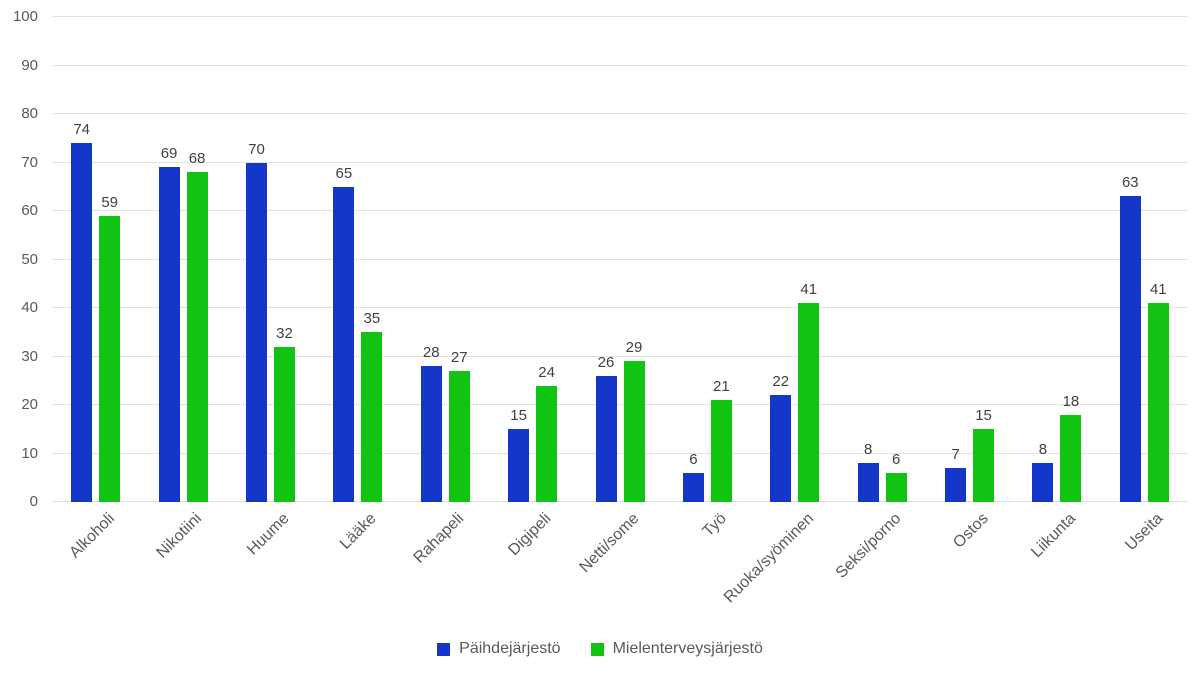 This screenshot has width=1200, height=675. What do you see at coordinates (256, 149) in the screenshot?
I see `bar-value-label: 70` at bounding box center [256, 149].